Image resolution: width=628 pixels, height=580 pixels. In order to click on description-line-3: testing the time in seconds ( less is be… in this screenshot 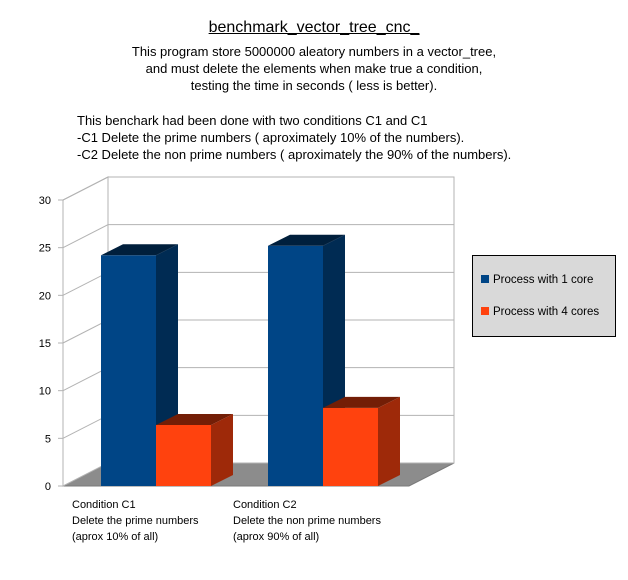, I will do `click(314, 85)`.